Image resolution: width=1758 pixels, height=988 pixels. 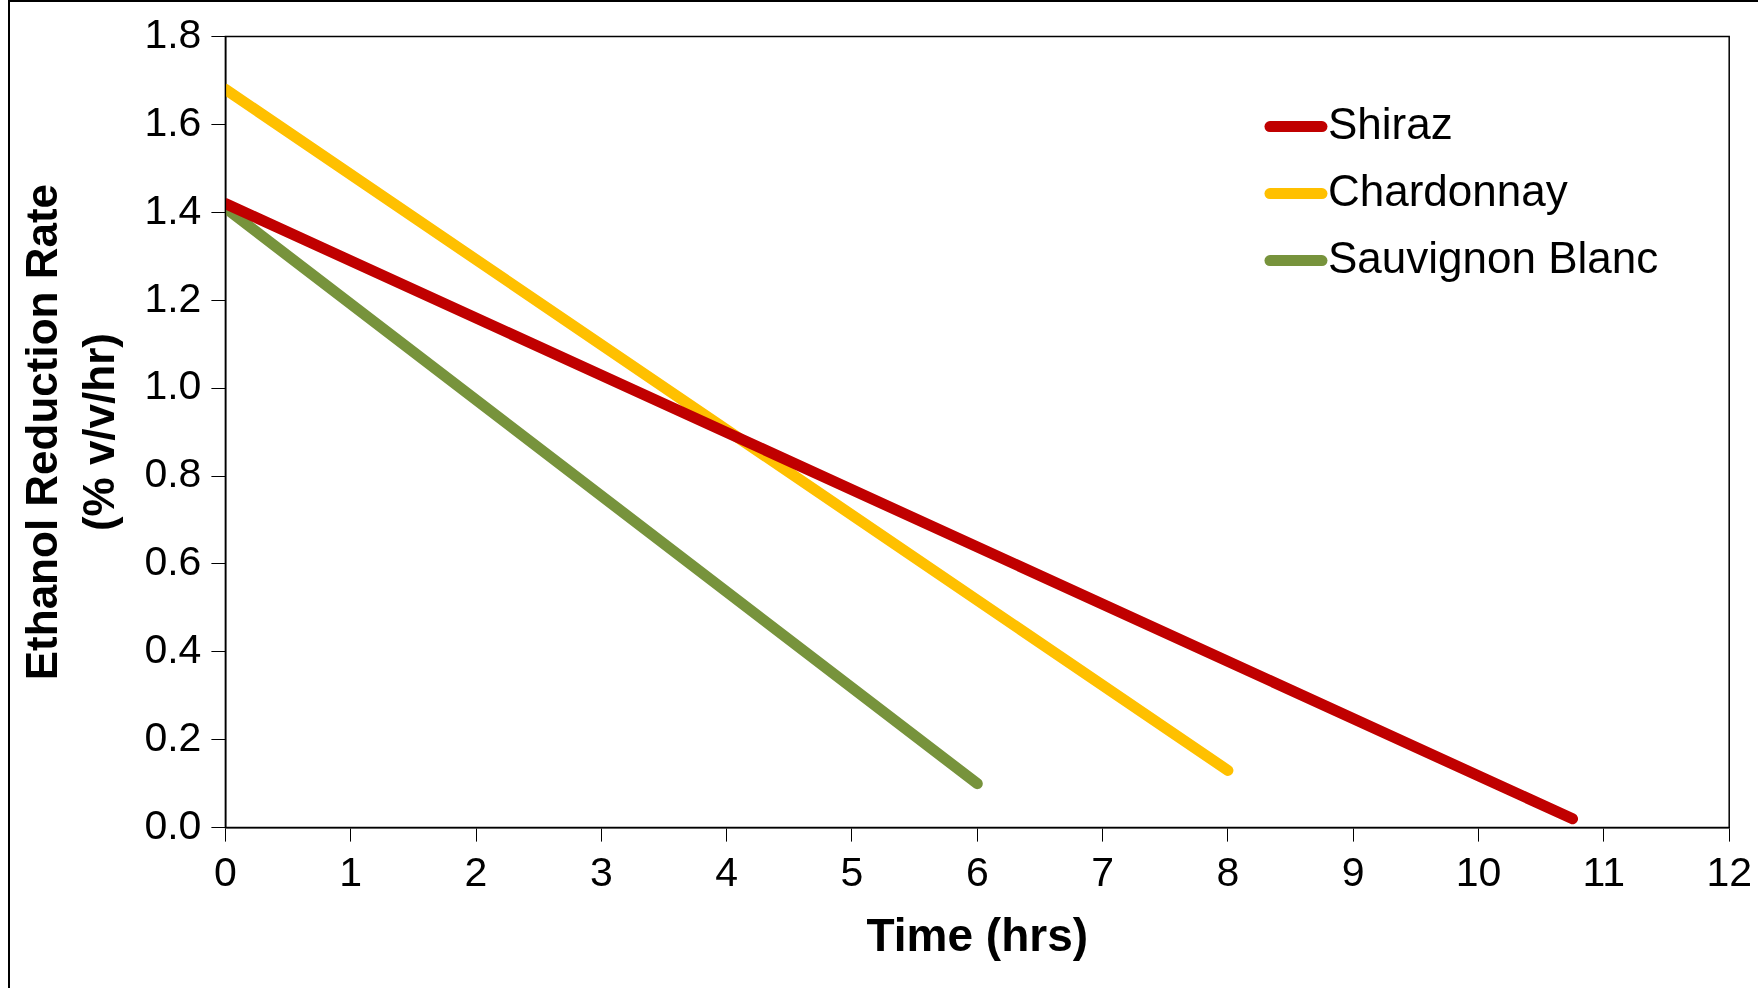 I want to click on y-tick-label: 0.0, so click(x=173, y=824).